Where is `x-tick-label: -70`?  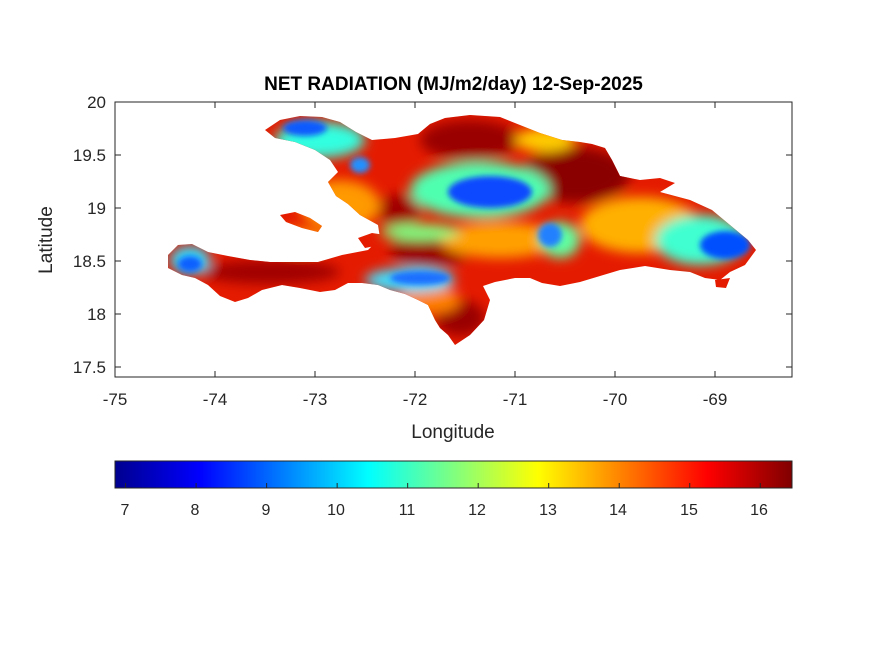 x-tick-label: -70 is located at coordinates (615, 399).